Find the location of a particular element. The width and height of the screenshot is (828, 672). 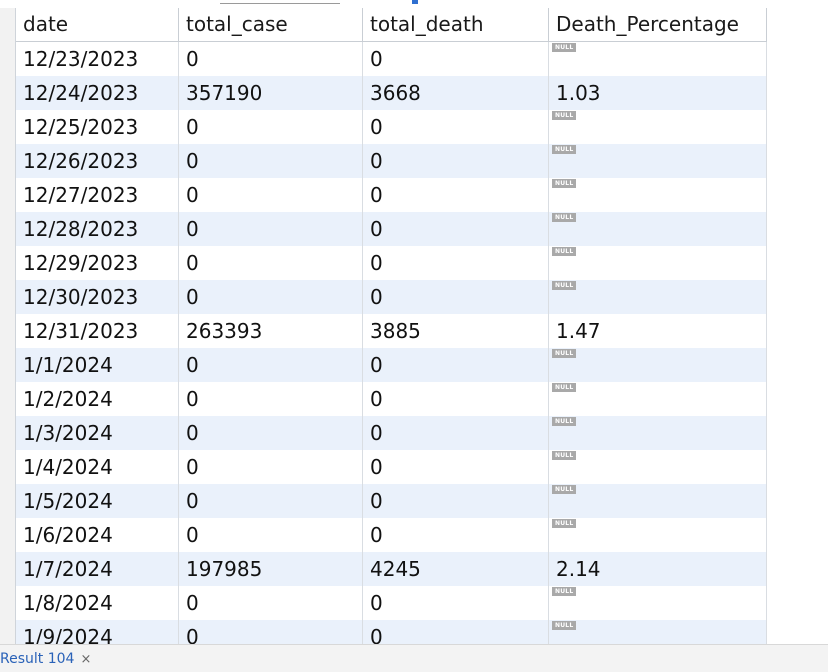

cell-date: 1/7/2024 is located at coordinates (97, 569).